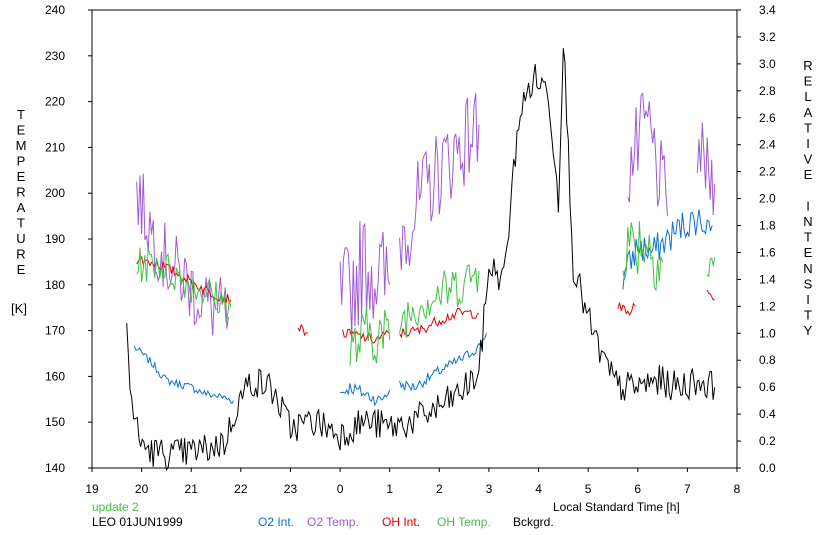 This screenshot has height=535, width=828. Describe the element at coordinates (767, 306) in the screenshot. I see `right-tick-label: 1.2` at that location.